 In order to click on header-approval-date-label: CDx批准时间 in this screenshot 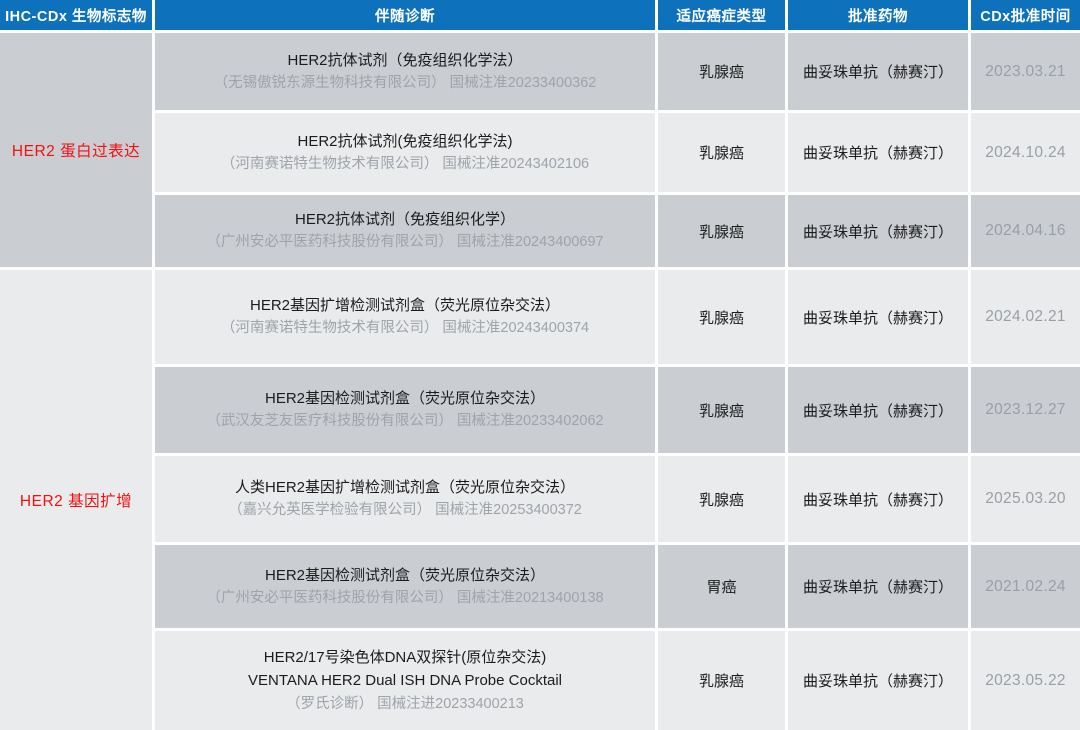, I will do `click(1025, 16)`.